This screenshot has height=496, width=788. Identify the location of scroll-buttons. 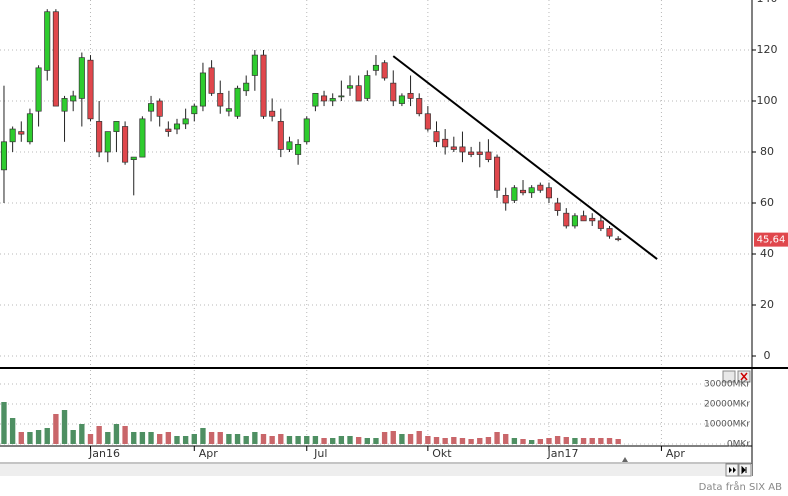
(738, 470).